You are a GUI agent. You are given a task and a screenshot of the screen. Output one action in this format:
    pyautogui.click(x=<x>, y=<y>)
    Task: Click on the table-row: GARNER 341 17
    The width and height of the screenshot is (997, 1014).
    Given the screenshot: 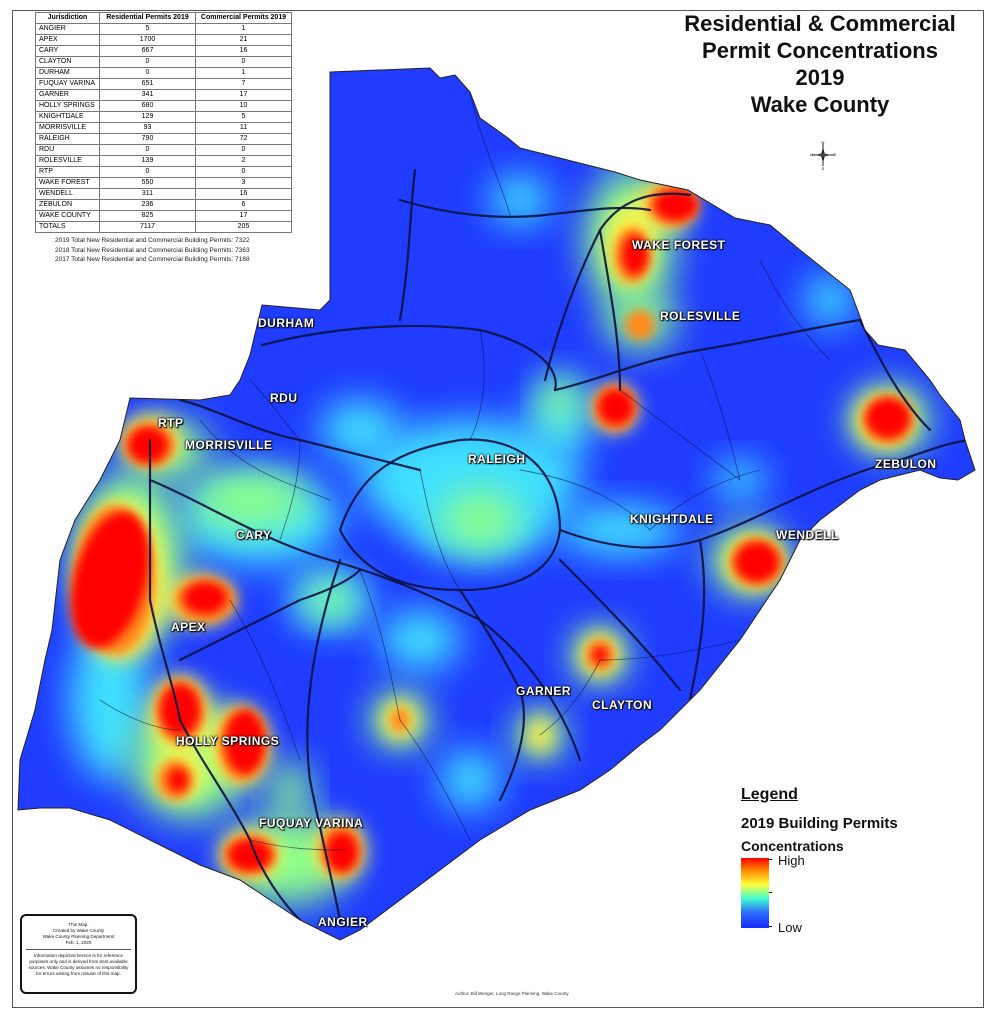 What is the action you would take?
    pyautogui.click(x=163, y=95)
    